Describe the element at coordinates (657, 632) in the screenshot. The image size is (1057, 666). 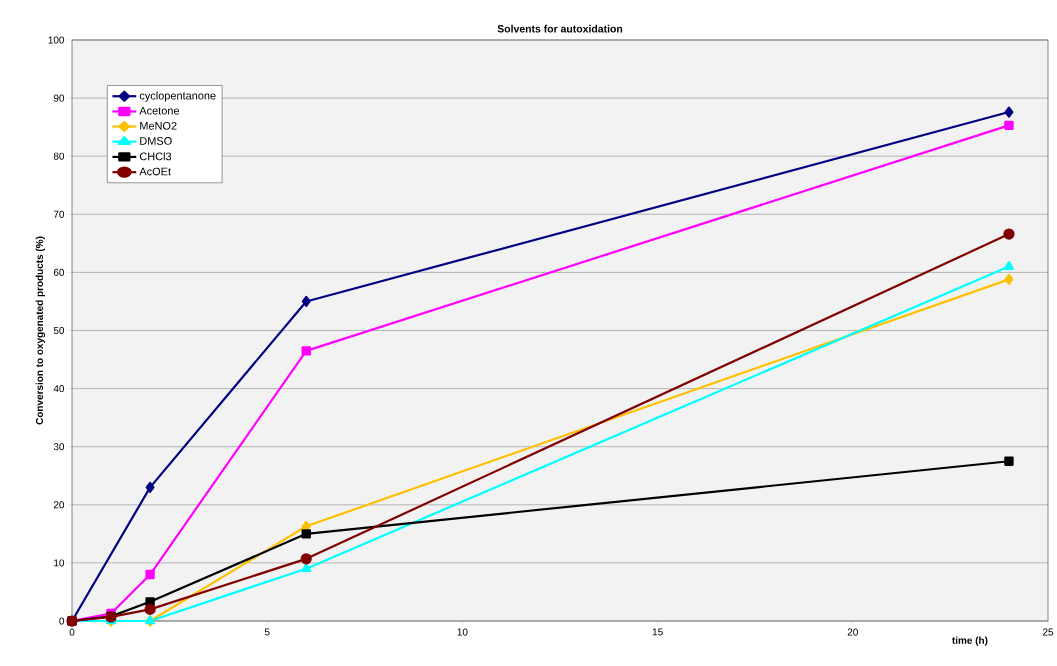
I see `x-tick-label: 15` at that location.